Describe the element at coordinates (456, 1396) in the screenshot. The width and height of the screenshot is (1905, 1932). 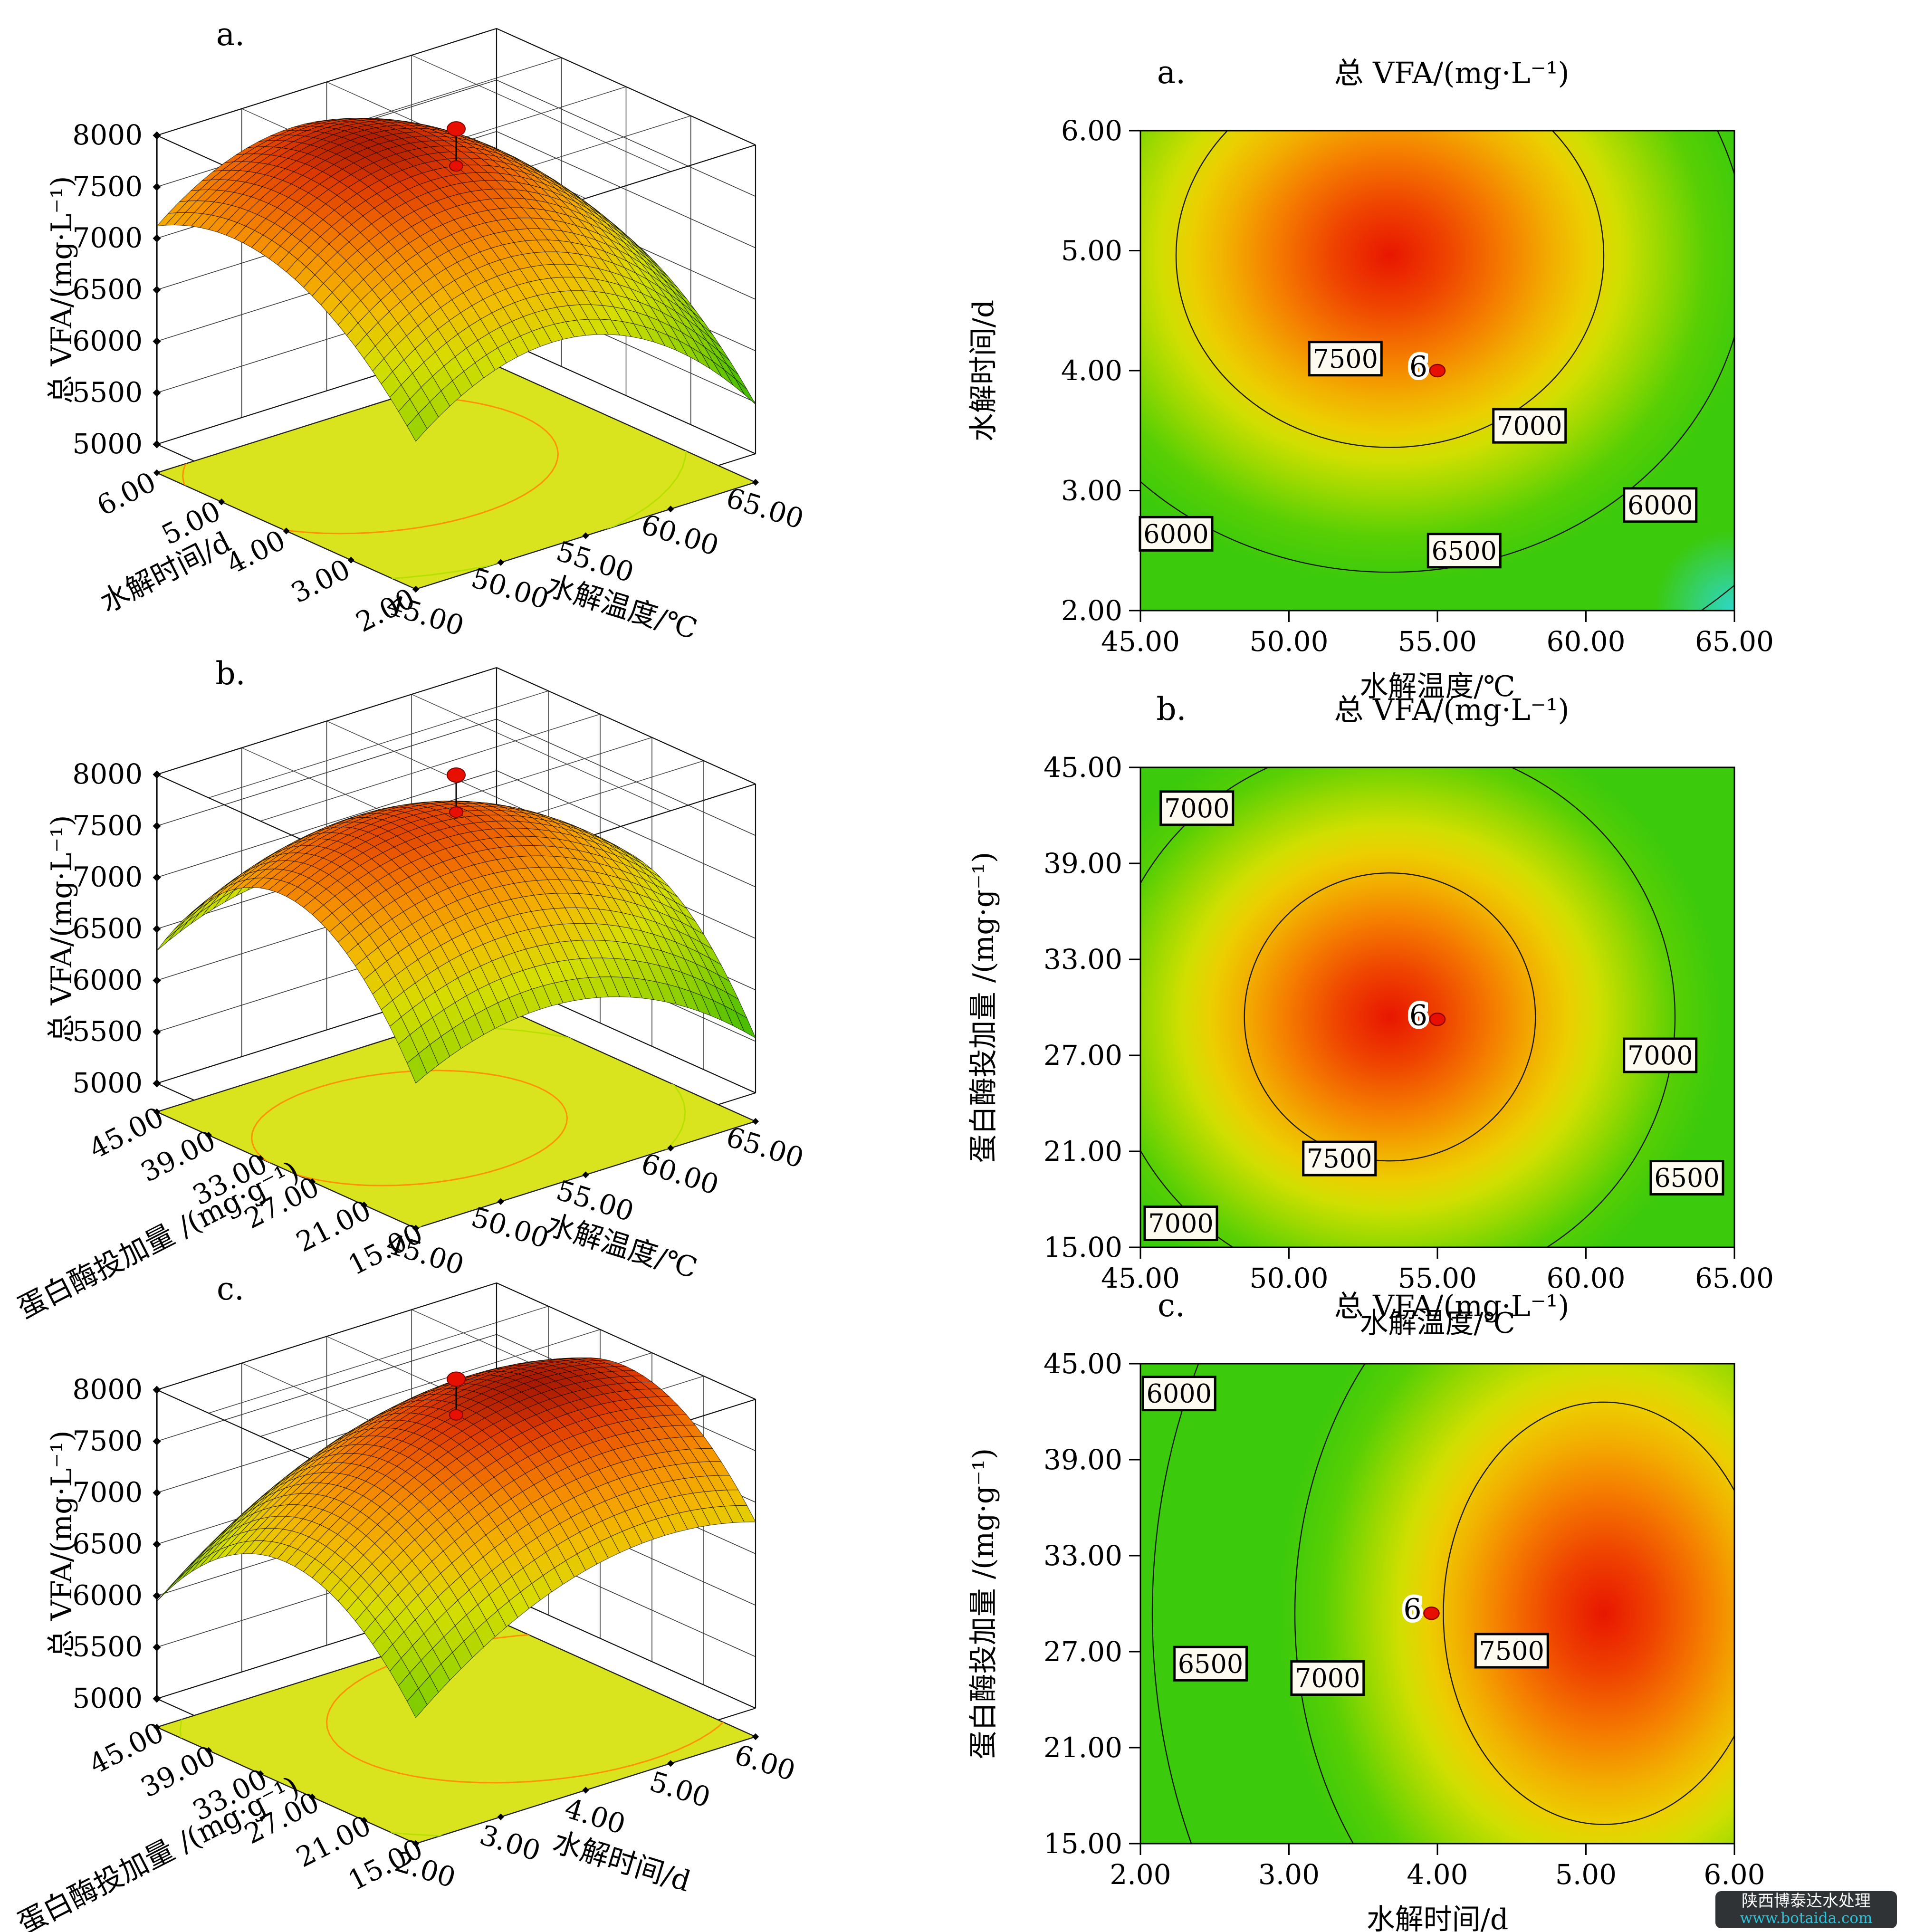
I see `design-point-markers` at that location.